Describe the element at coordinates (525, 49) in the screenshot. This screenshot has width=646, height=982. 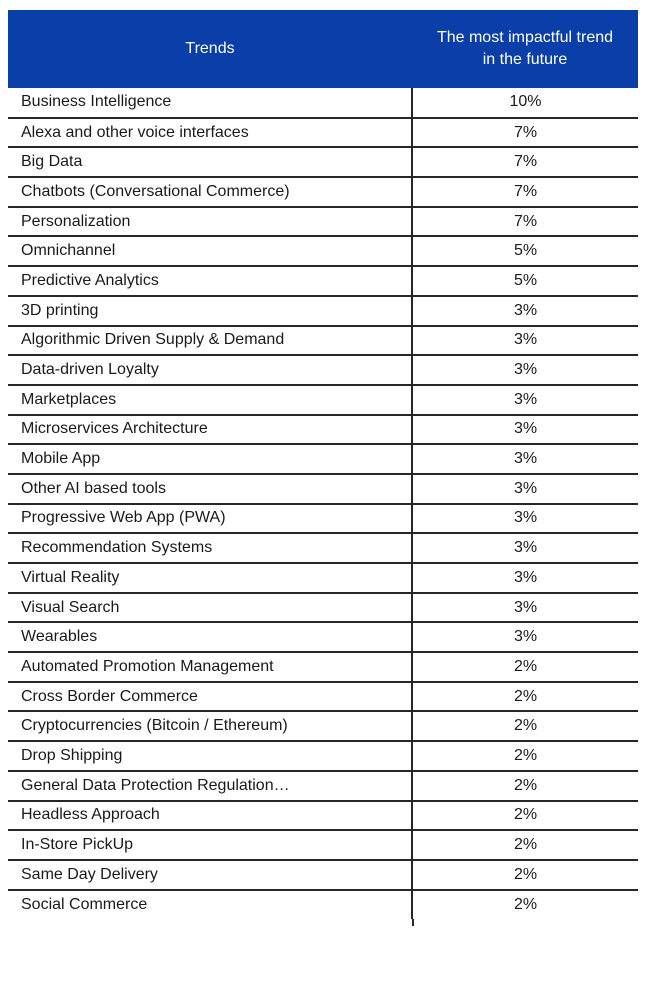
I see `column-header-impact: The most impactful trend in the future` at that location.